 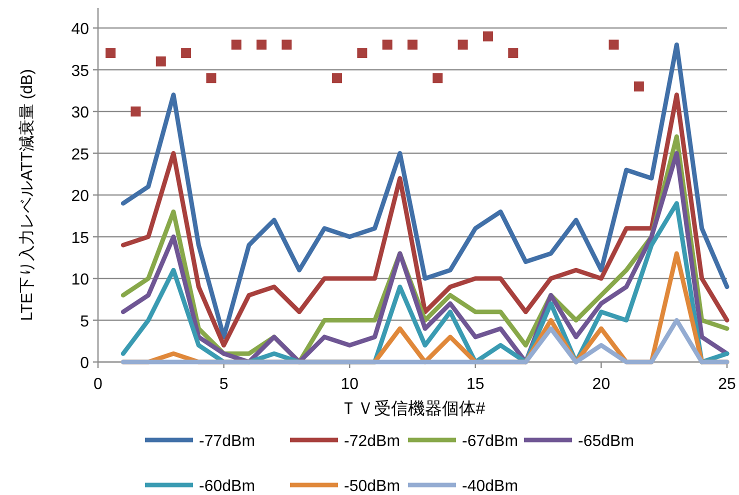 I want to click on y-tick-label: 15, so click(x=80, y=238).